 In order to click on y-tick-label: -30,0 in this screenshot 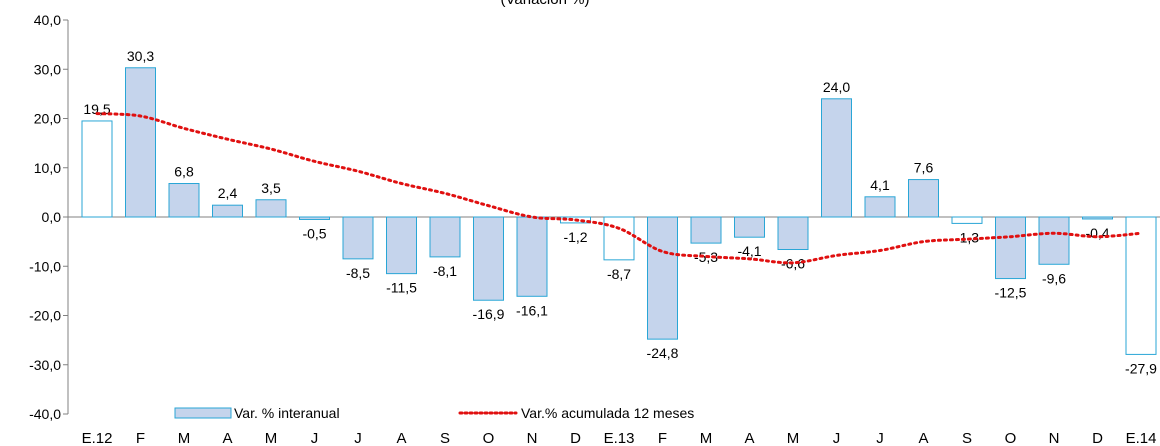, I will do `click(45, 365)`.